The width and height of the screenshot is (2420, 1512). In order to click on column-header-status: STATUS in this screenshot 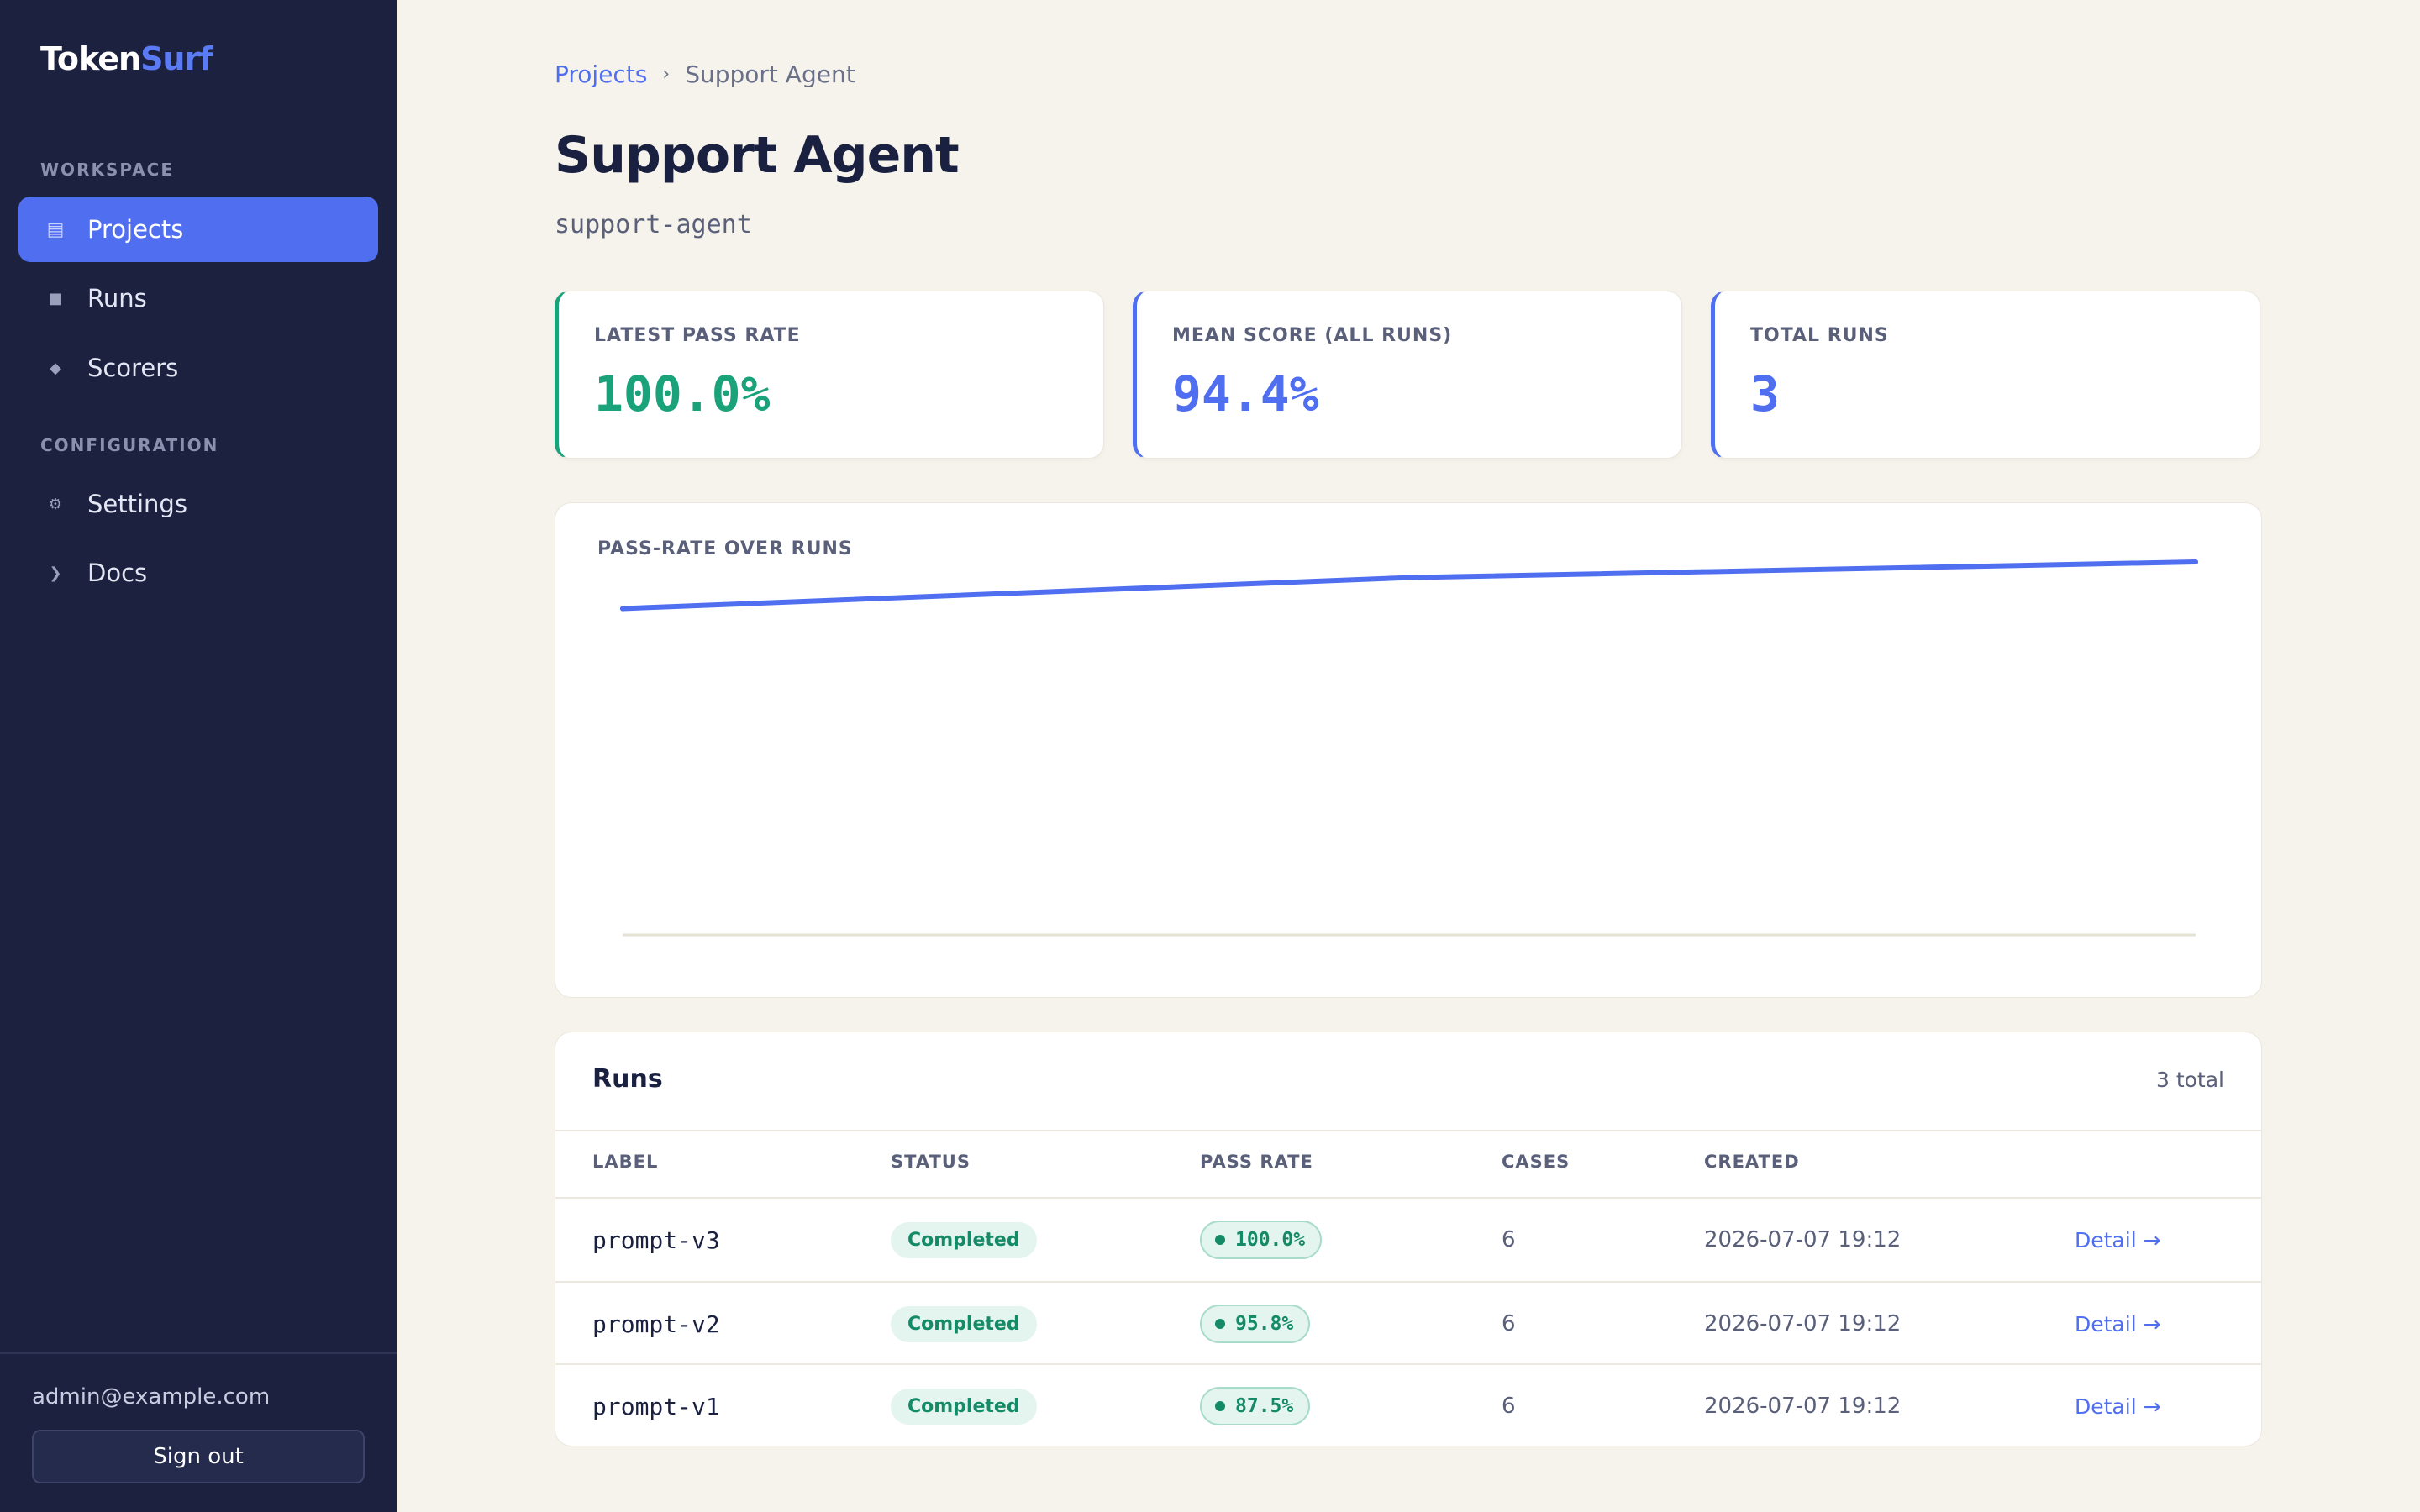, I will do `click(931, 1162)`.